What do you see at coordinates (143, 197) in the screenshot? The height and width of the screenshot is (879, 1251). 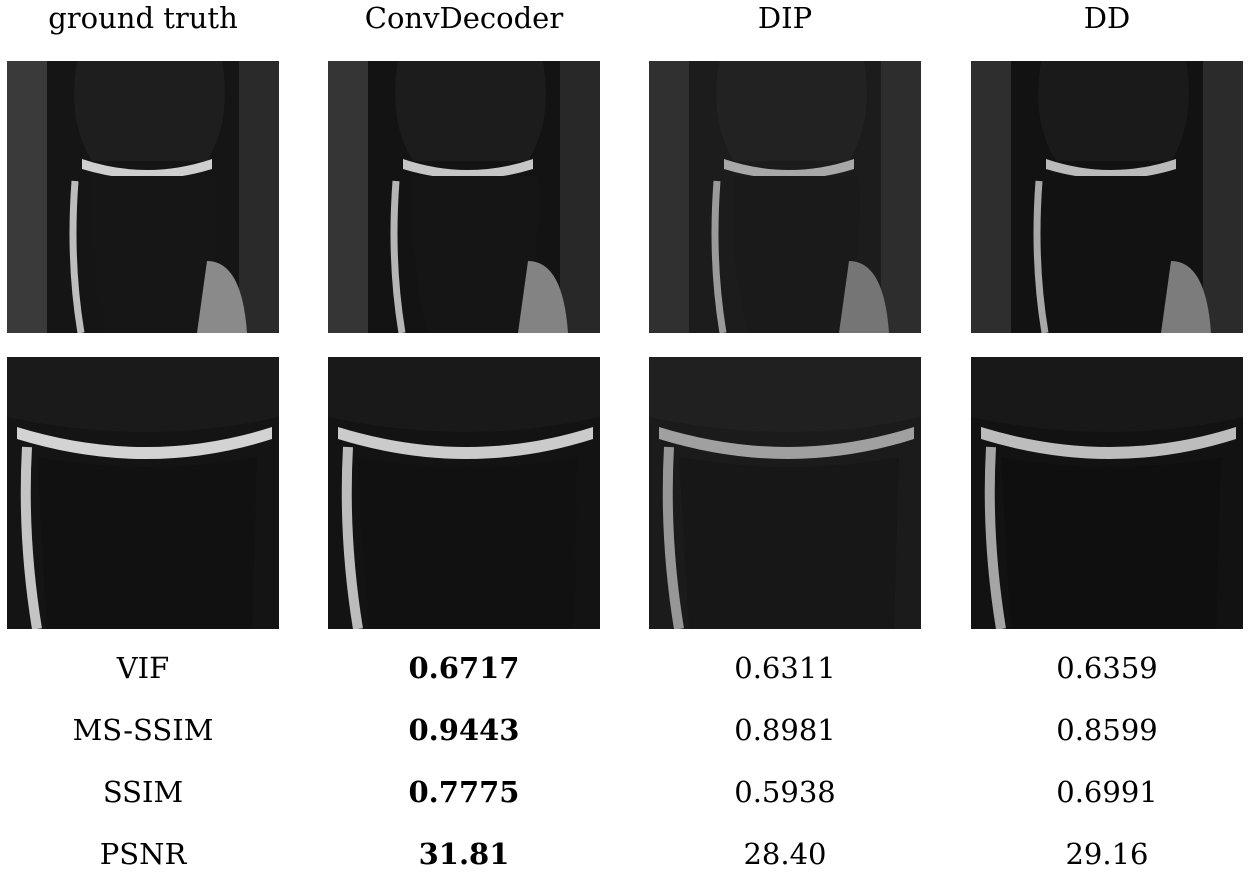 I see `knee-mri-coronal-ground-truth` at bounding box center [143, 197].